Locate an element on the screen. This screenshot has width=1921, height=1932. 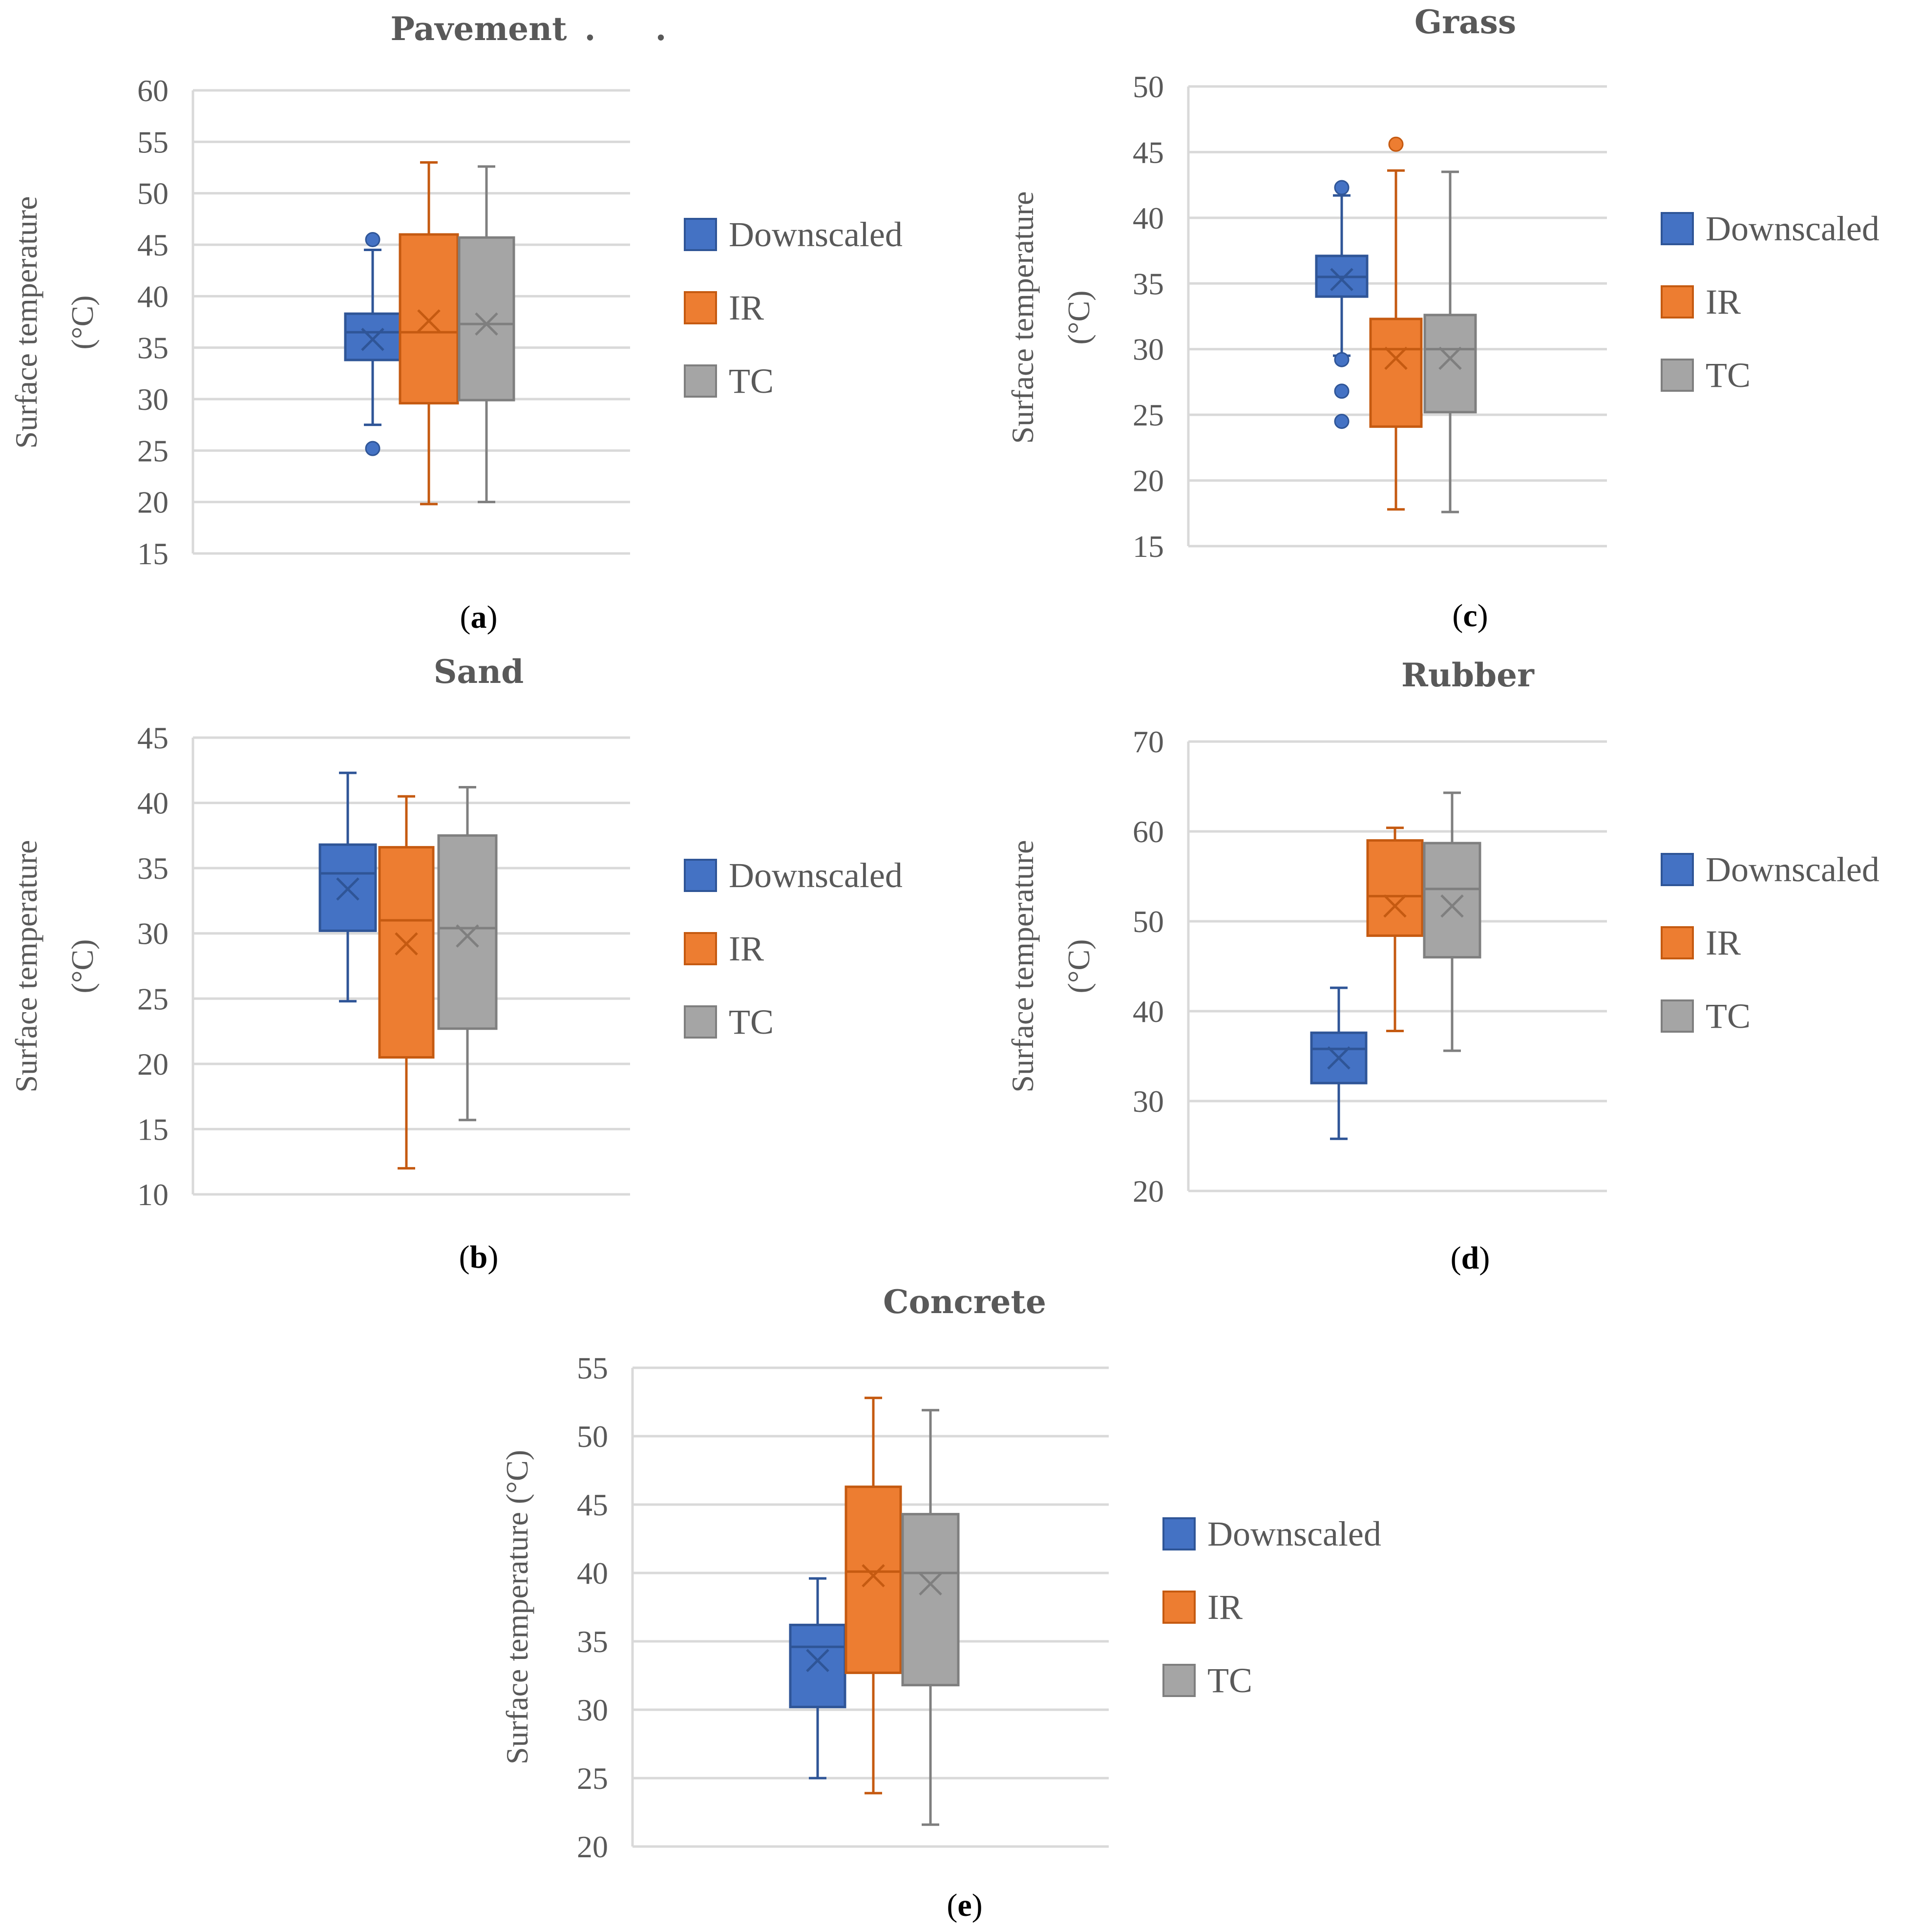
panel-caption: (c) is located at coordinates (1470, 616).